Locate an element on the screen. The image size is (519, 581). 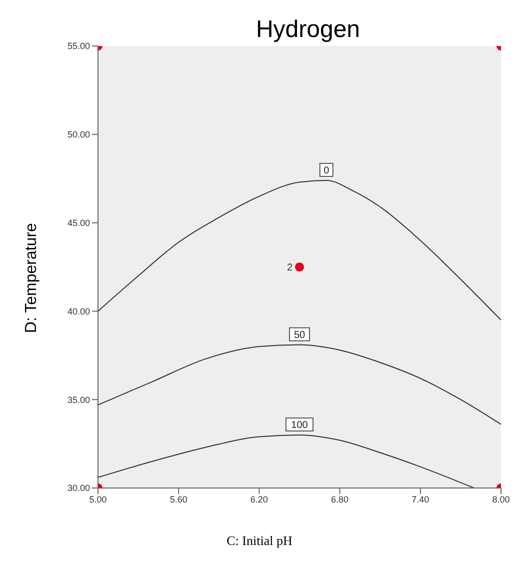
line-series is located at coordinates (286, 461).